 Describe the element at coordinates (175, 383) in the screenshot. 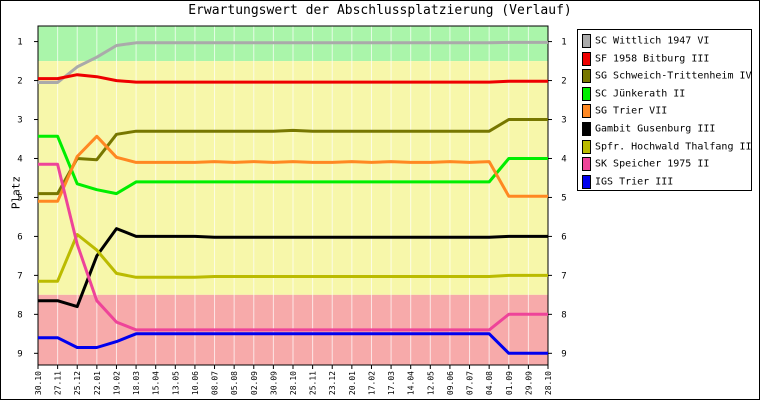

I see `x-tick-label: 13.05` at that location.